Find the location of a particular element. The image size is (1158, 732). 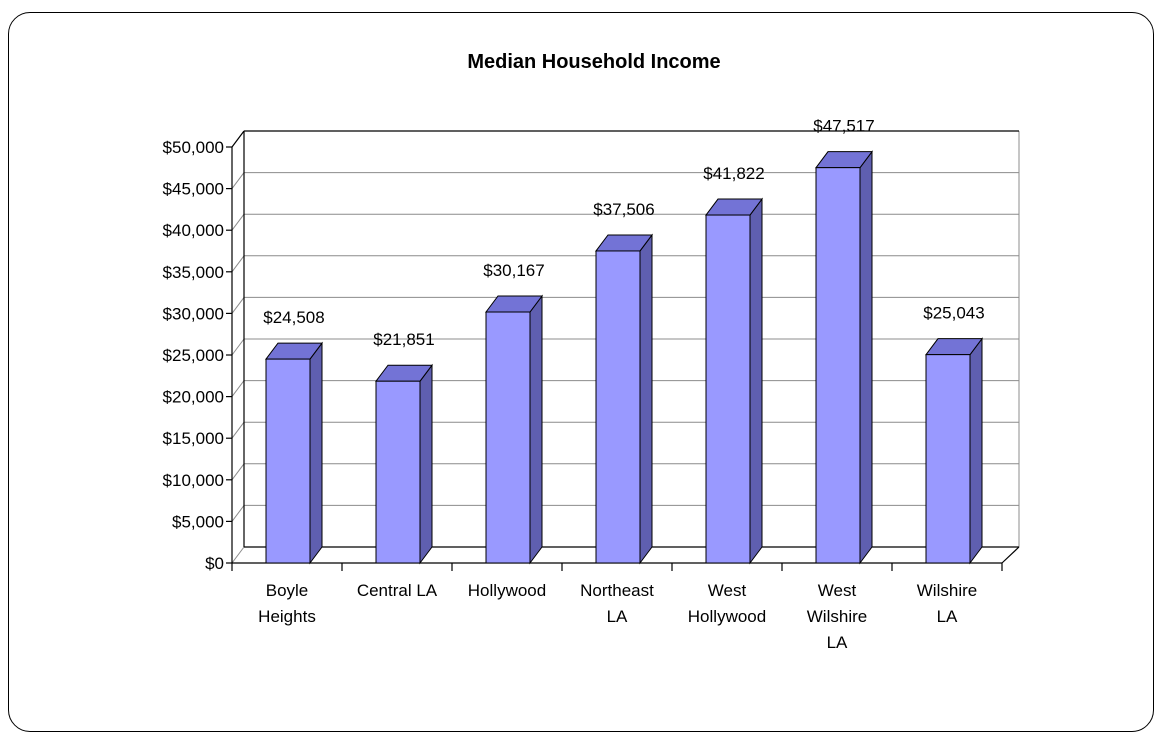

data-label: $24,508 is located at coordinates (293, 317).